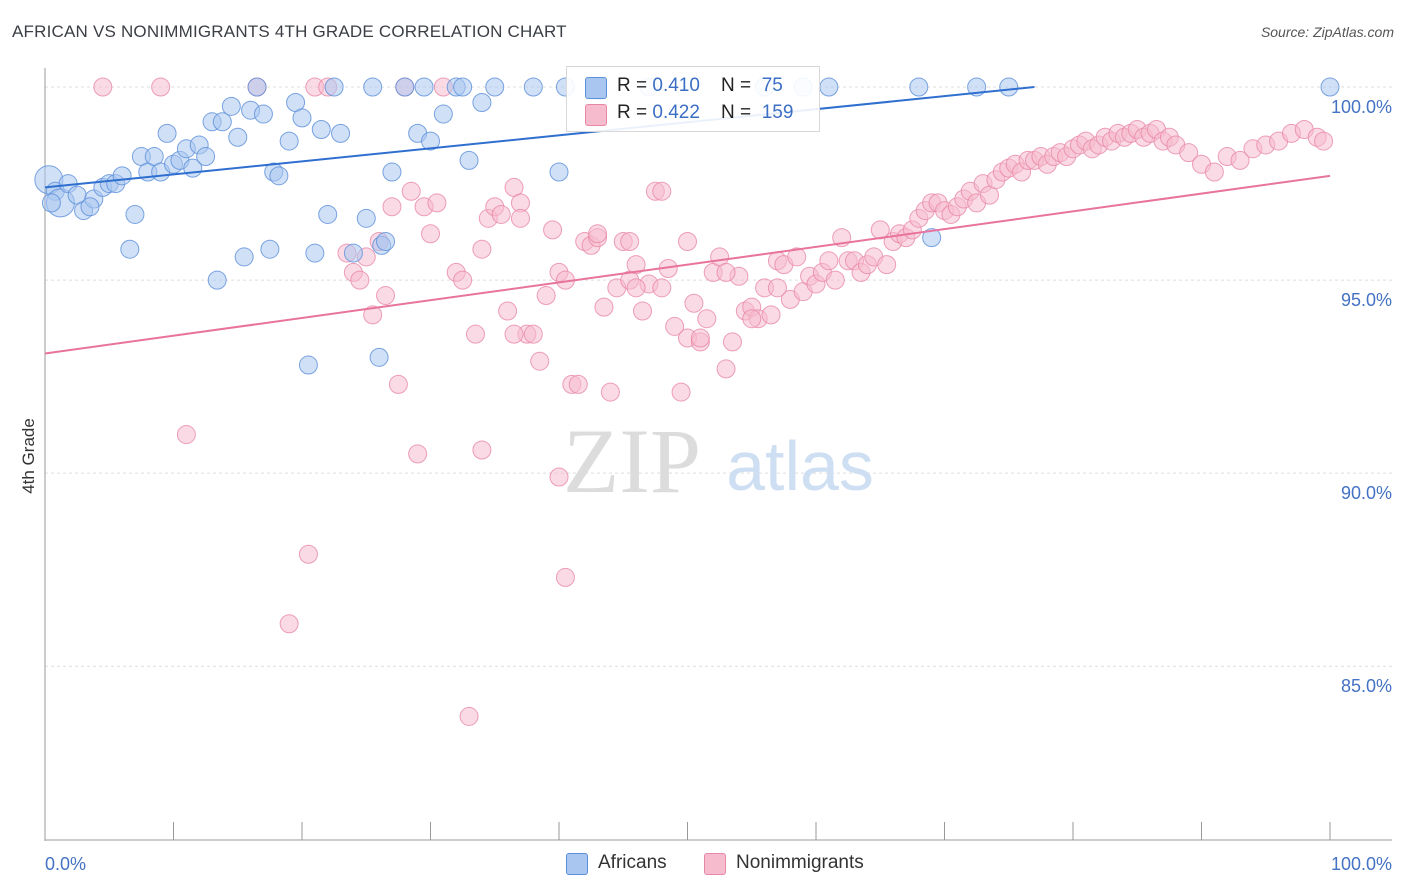  Describe the element at coordinates (676, 85) in the screenshot. I see `r-value: 0.410` at that location.